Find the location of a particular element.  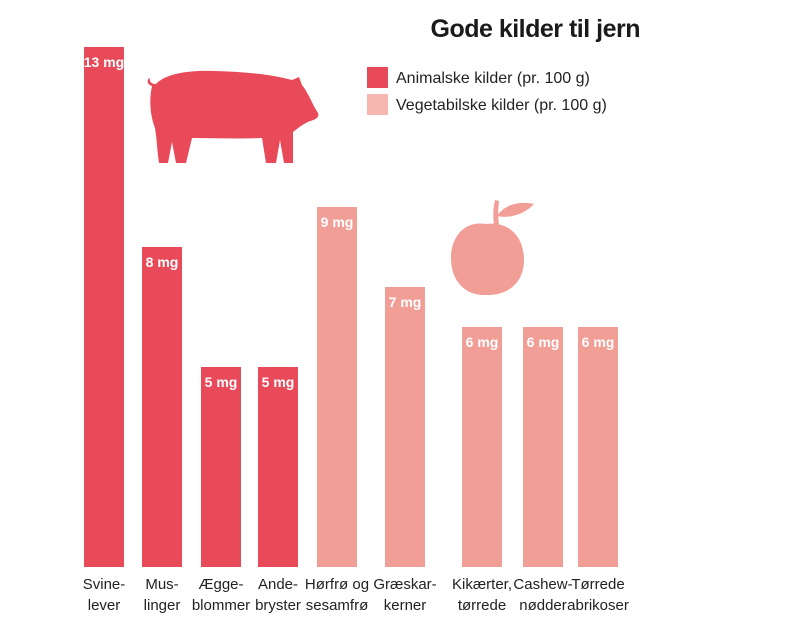

bar-value-label: 7 mg is located at coordinates (405, 302).